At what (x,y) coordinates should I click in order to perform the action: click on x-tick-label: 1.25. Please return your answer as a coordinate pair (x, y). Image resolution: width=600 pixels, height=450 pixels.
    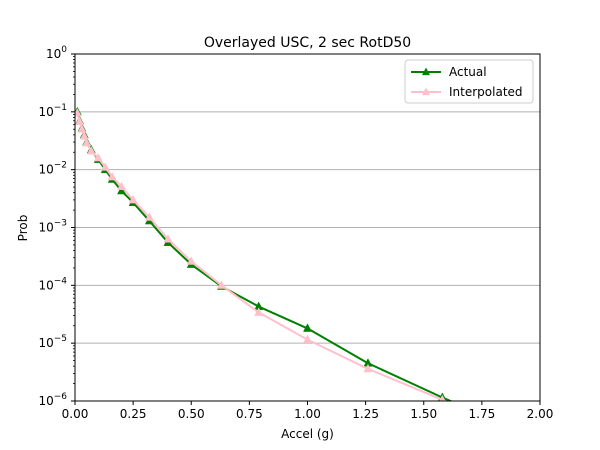
    Looking at the image, I should click on (365, 414).